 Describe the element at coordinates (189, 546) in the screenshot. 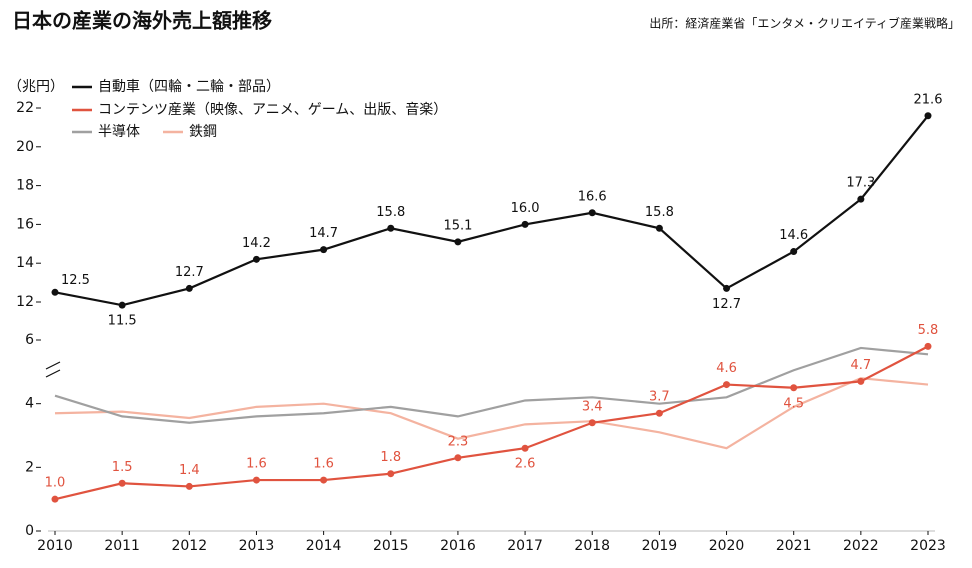

I see `x-tick-label: 2012` at that location.